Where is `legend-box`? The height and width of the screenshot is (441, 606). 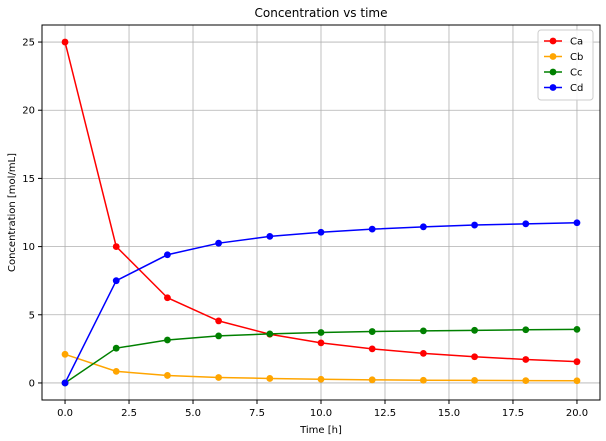 legend-box is located at coordinates (565, 65).